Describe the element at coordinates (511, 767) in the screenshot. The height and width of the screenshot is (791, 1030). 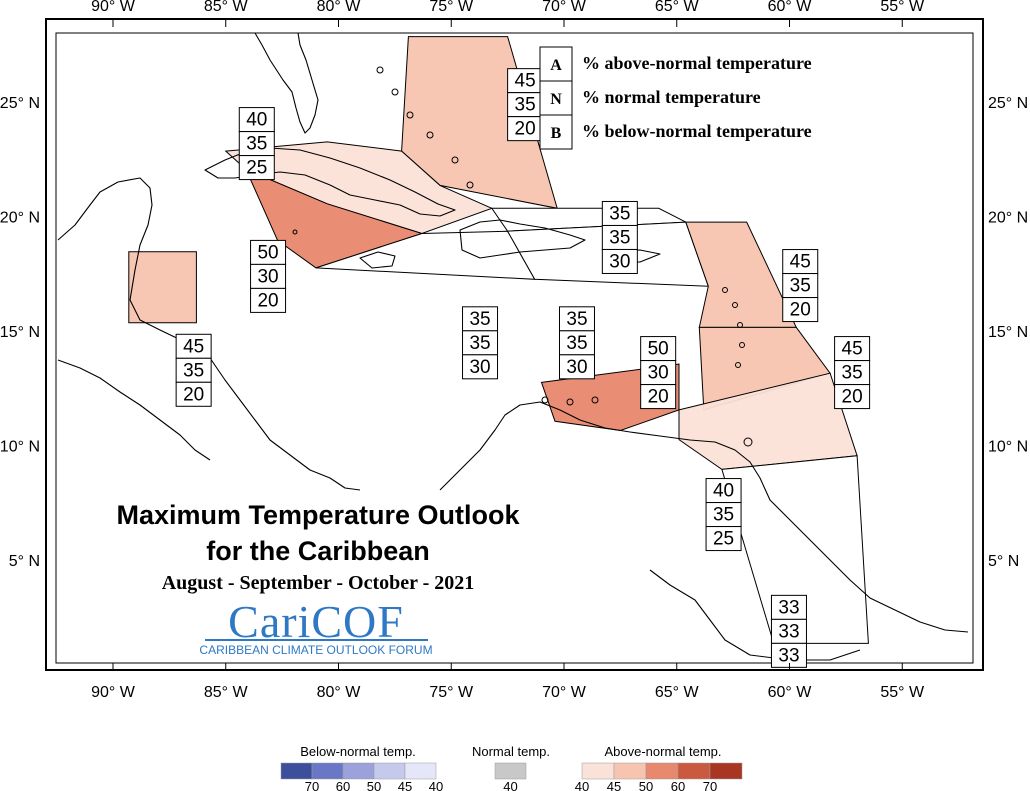
I see `legend-normal: Normal temp. 40` at that location.